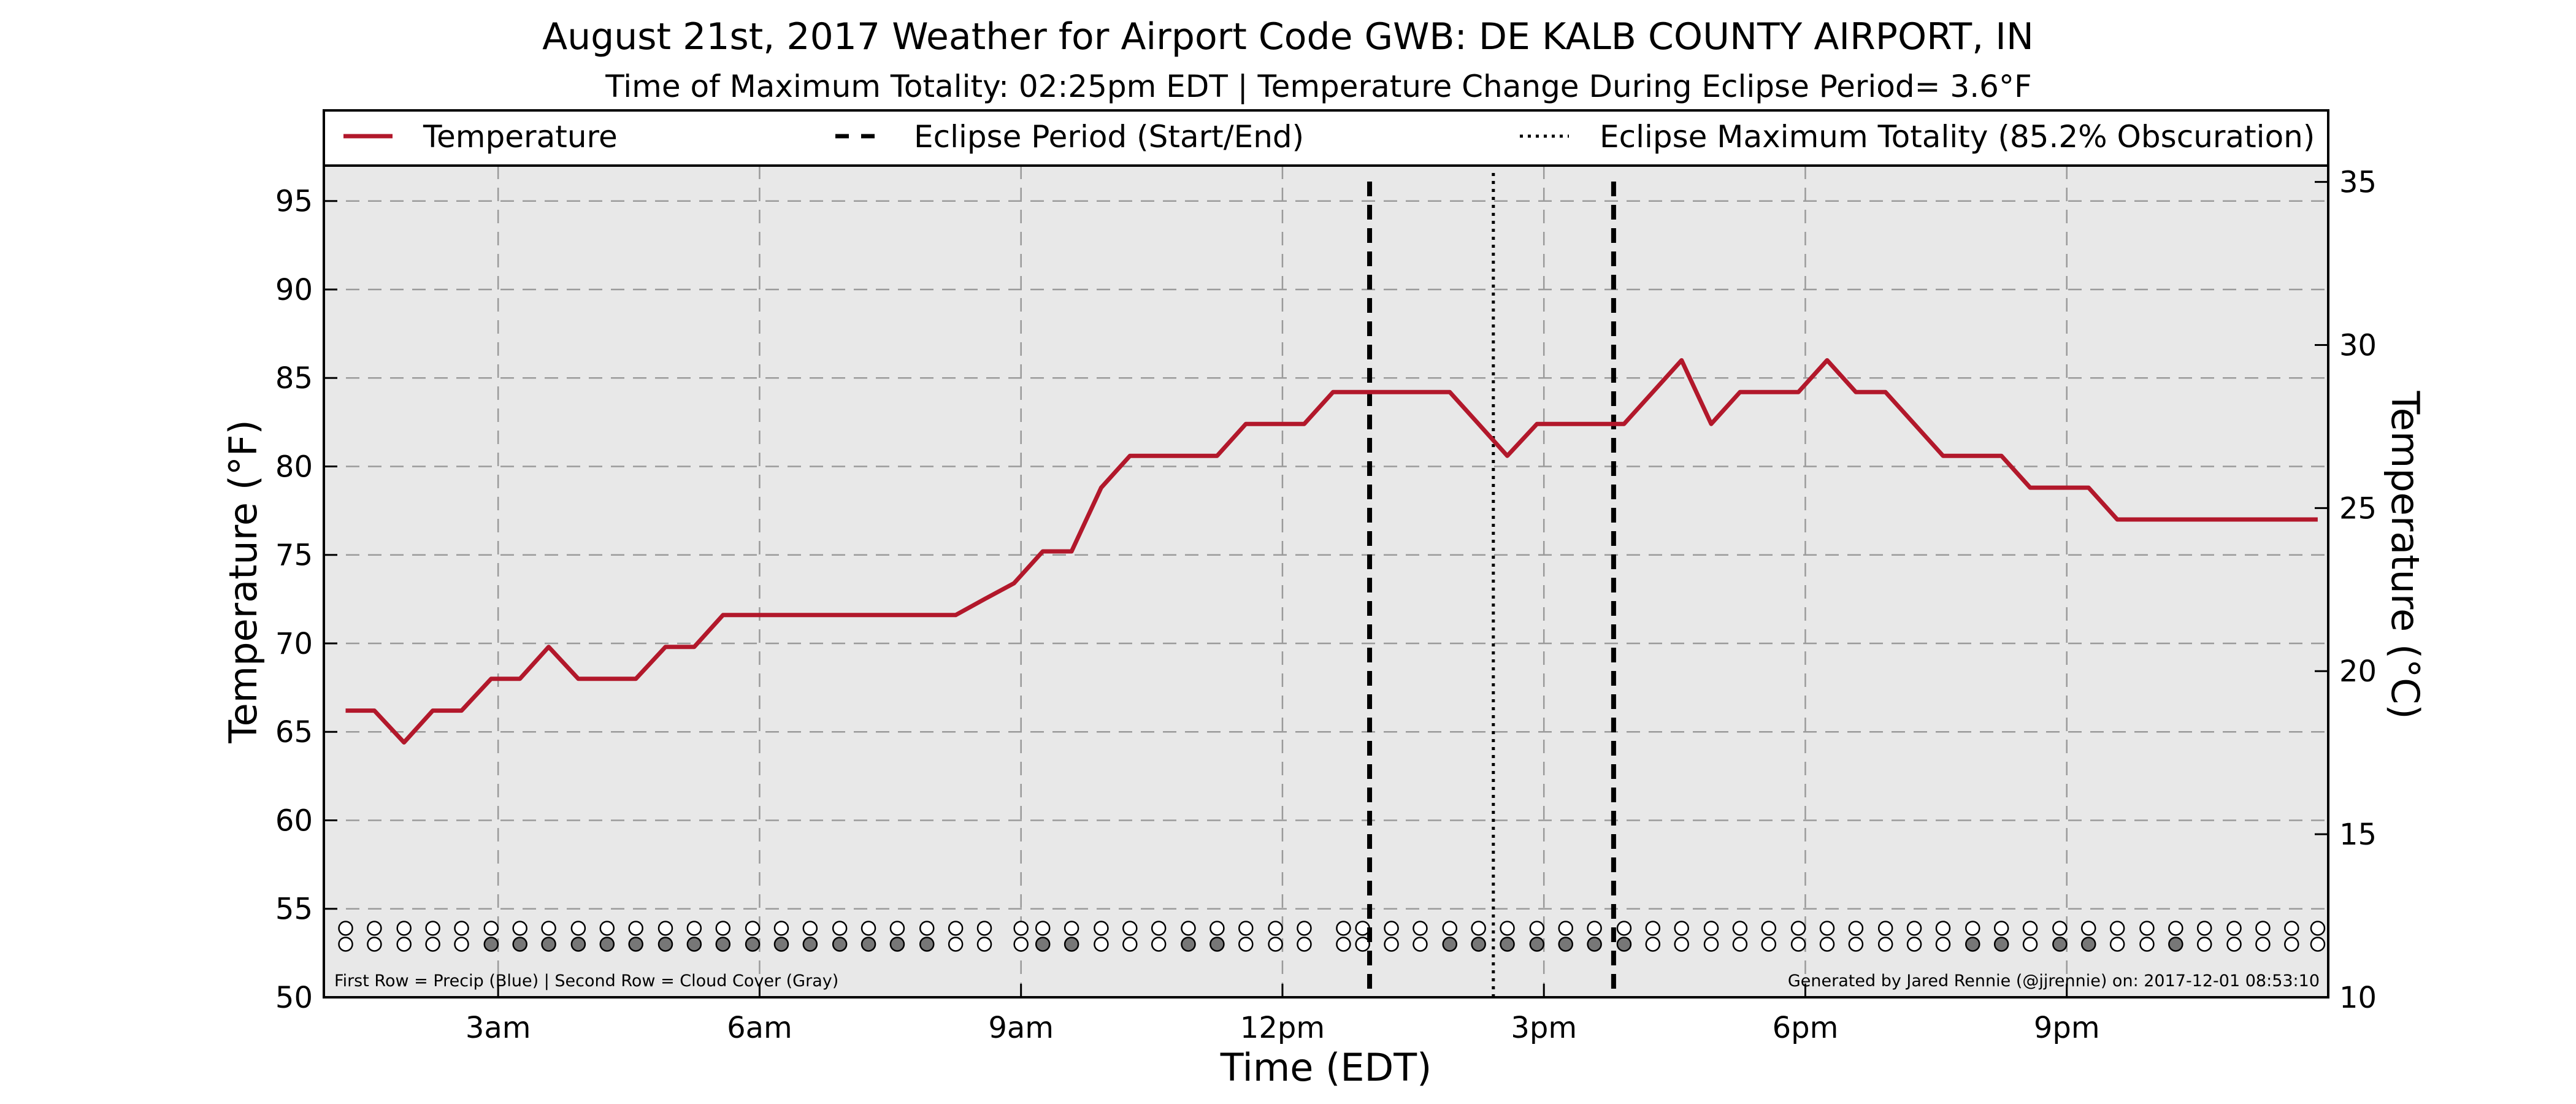 This screenshot has height=1104, width=2576. Describe the element at coordinates (1282, 1028) in the screenshot. I see `x-tick-label: 12pm` at that location.